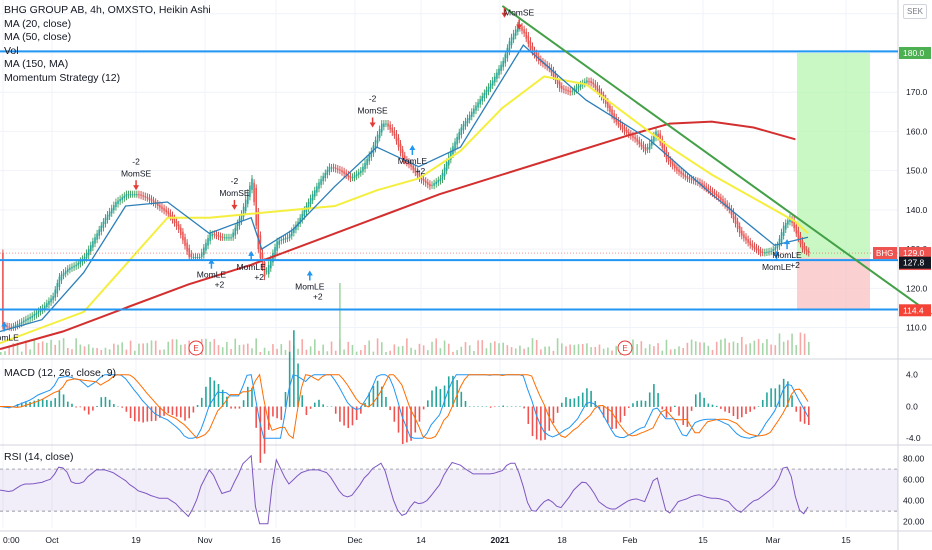 The height and width of the screenshot is (550, 932). Describe the element at coordinates (60, 373) in the screenshot. I see `macd-legend: MACD (12, 26, close, 9)` at that location.